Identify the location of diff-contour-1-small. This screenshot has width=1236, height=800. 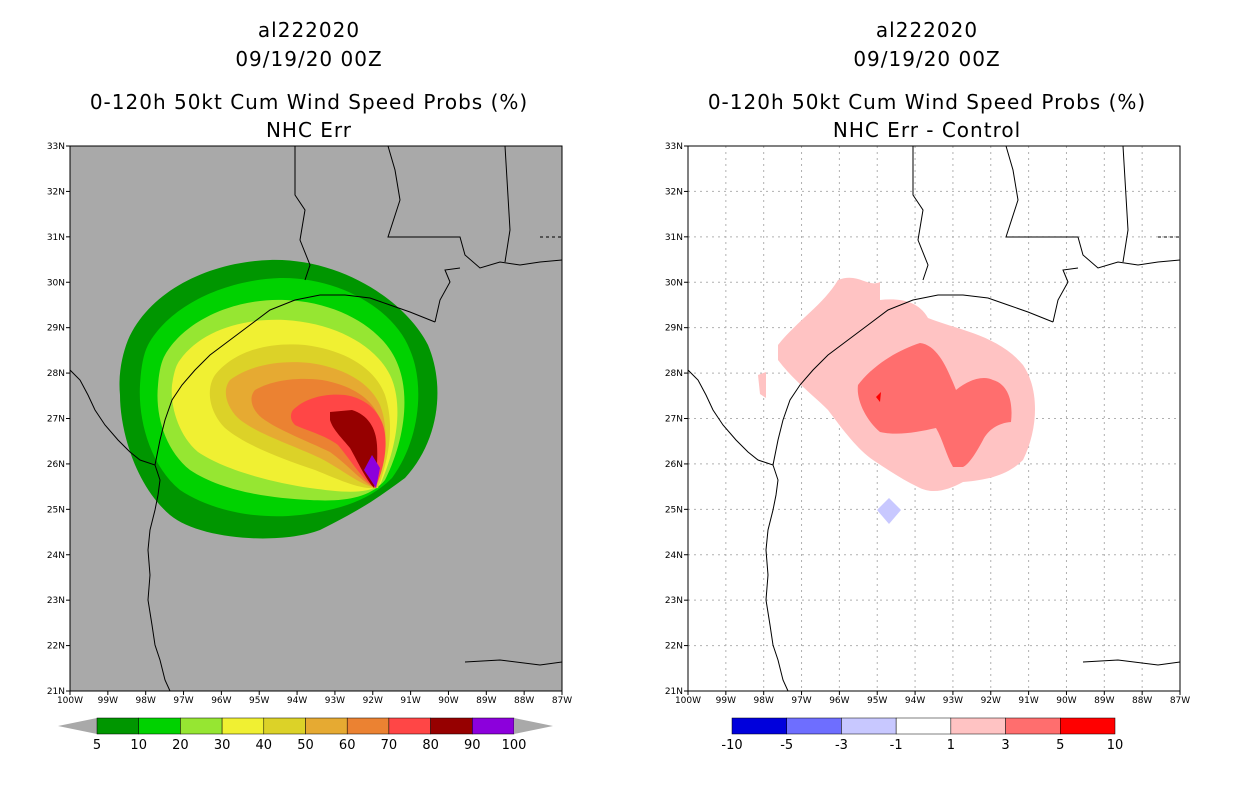
(762, 385).